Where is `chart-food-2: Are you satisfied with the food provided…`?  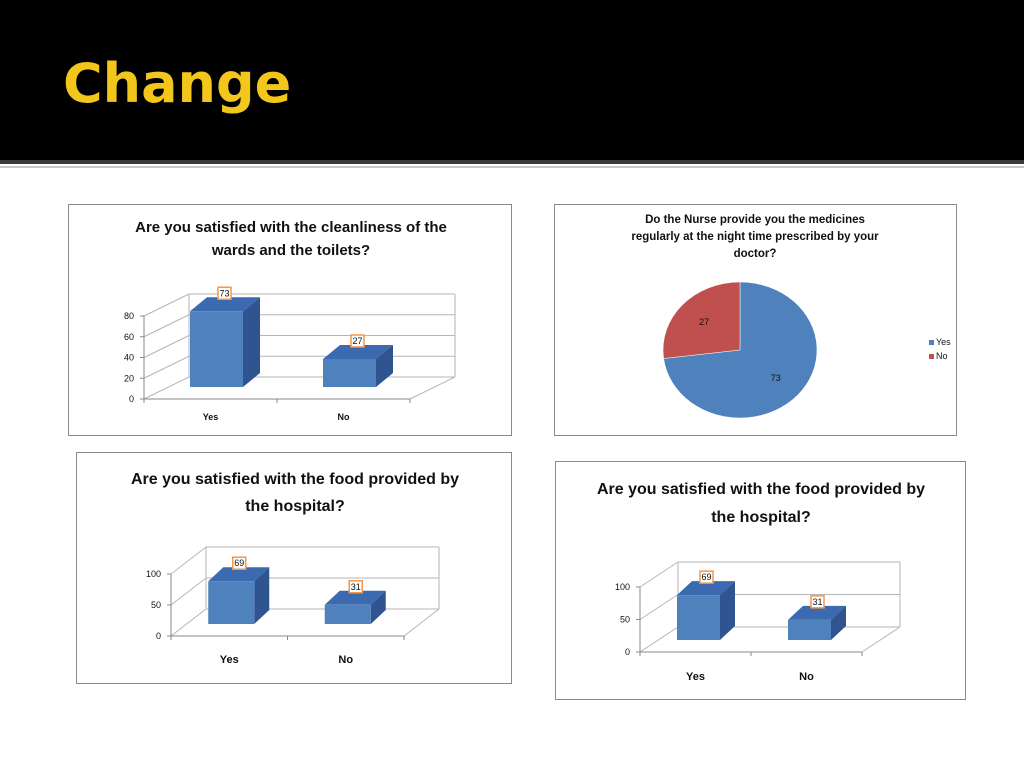
chart-food-2: Are you satisfied with the food provided… is located at coordinates (760, 580).